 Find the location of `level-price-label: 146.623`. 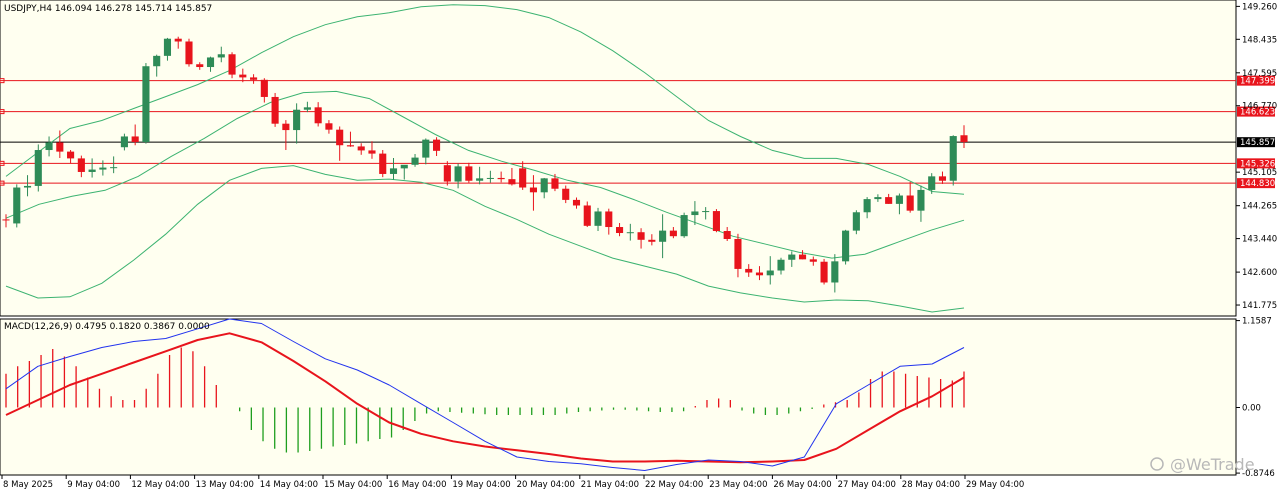

level-price-label: 146.623 is located at coordinates (1257, 113).